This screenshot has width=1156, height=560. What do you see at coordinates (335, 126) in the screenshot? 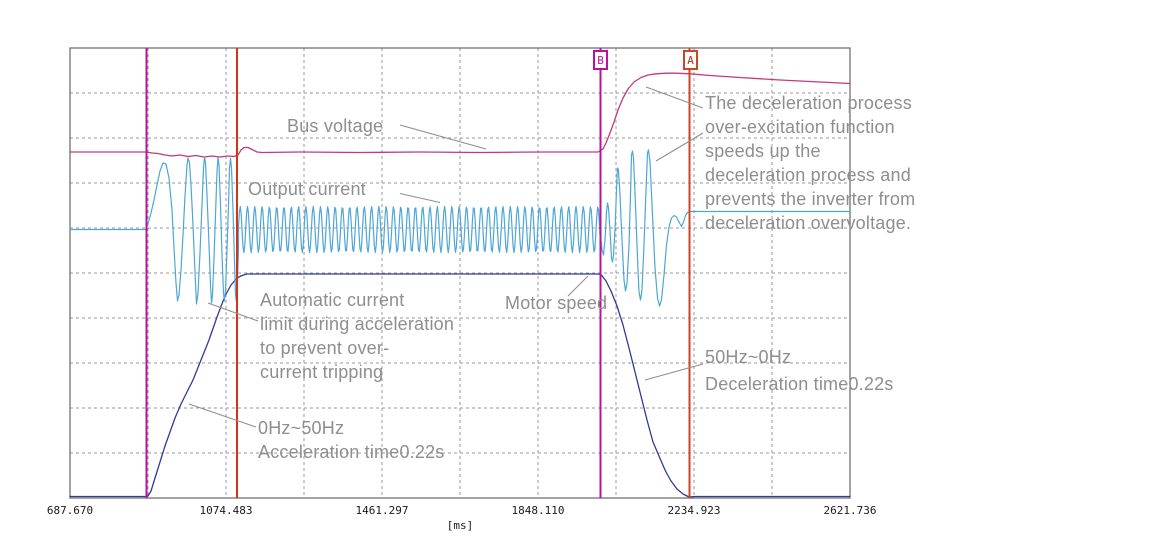
I see `annotation-bus-voltage: Bus voltage` at bounding box center [335, 126].